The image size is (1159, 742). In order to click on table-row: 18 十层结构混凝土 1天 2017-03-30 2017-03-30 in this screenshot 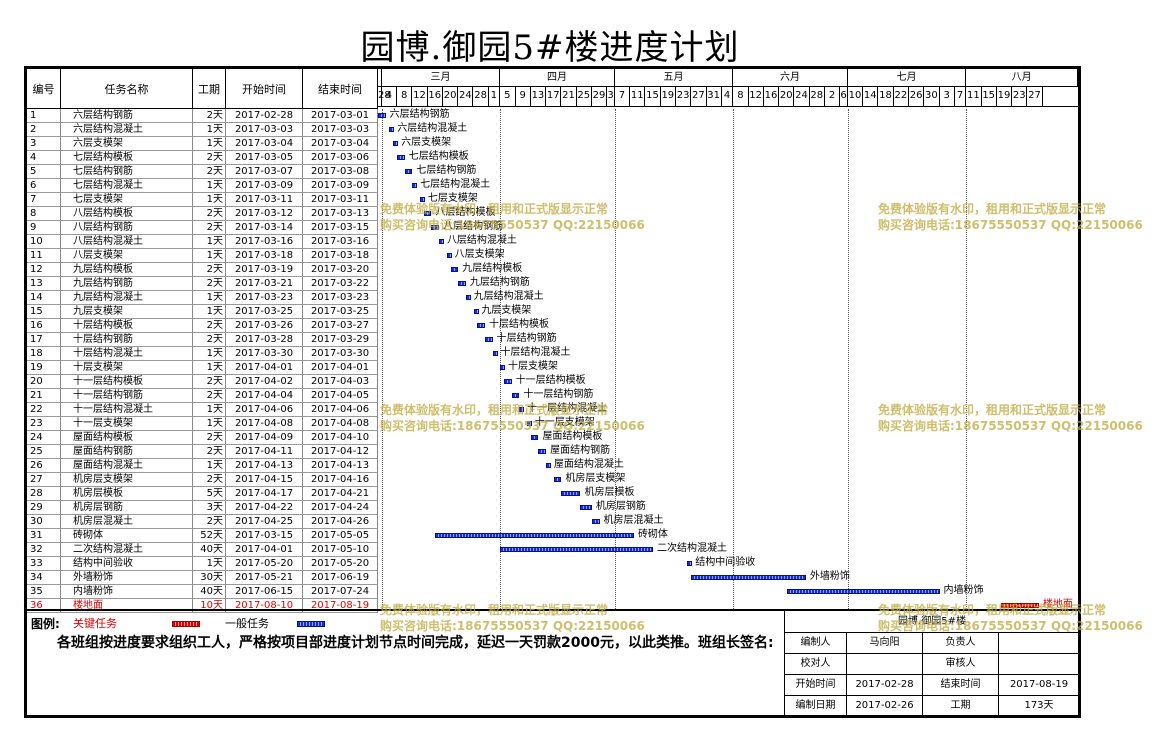, I will do `click(552, 354)`.